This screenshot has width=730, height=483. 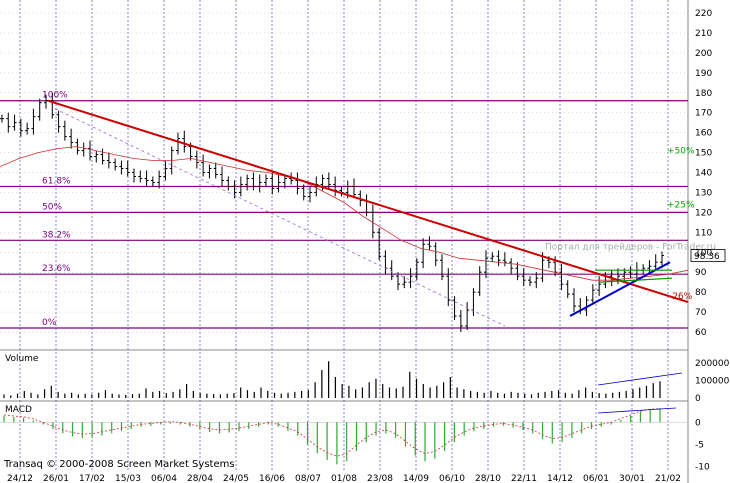 What do you see at coordinates (18, 410) in the screenshot?
I see `macd-title: MACD` at bounding box center [18, 410].